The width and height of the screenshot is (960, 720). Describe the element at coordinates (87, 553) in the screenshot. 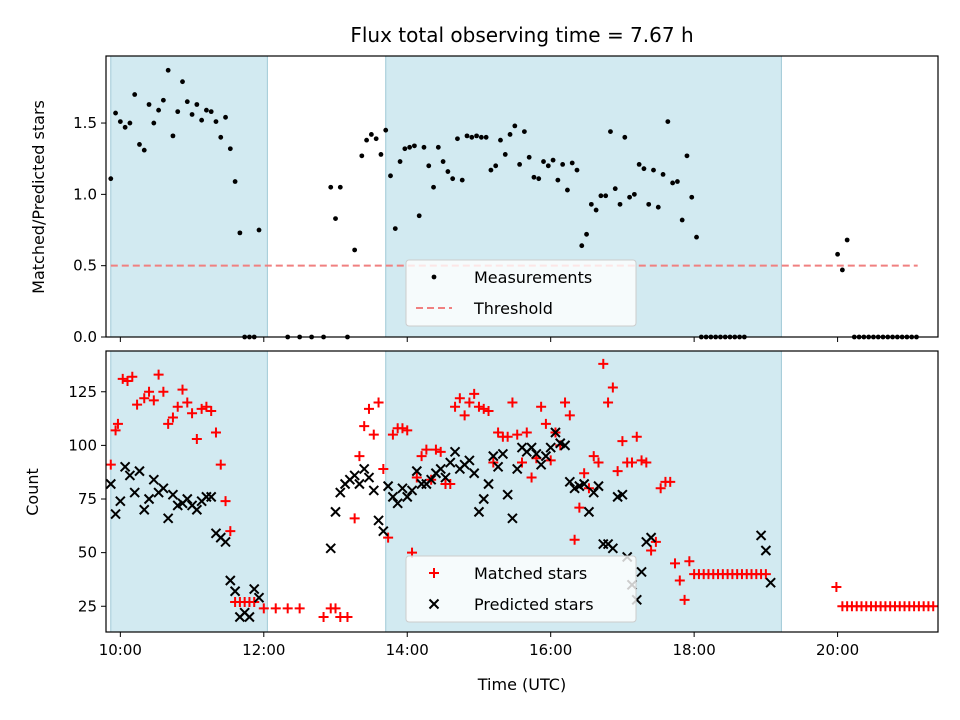

I see `y-tick-label: 50` at that location.